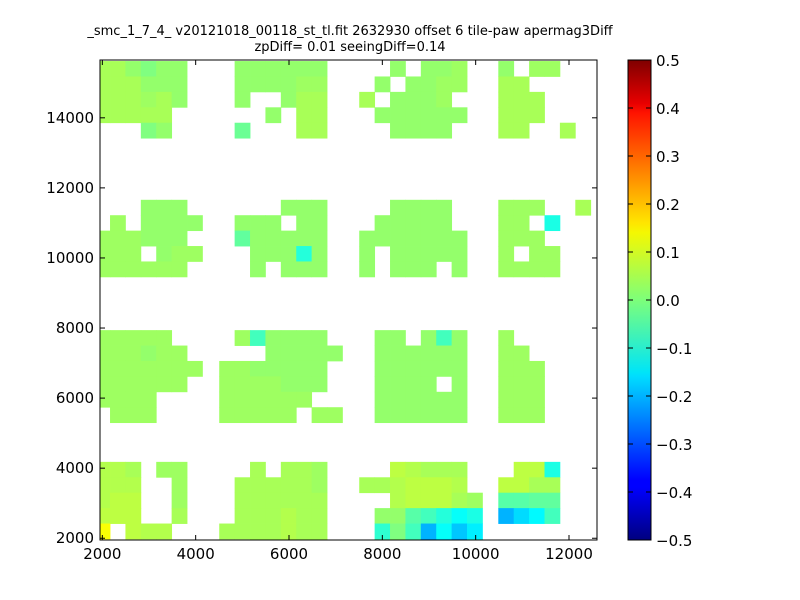 This screenshot has height=600, width=800. I want to click on colorbar-tick-label: −0.4, so click(674, 493).